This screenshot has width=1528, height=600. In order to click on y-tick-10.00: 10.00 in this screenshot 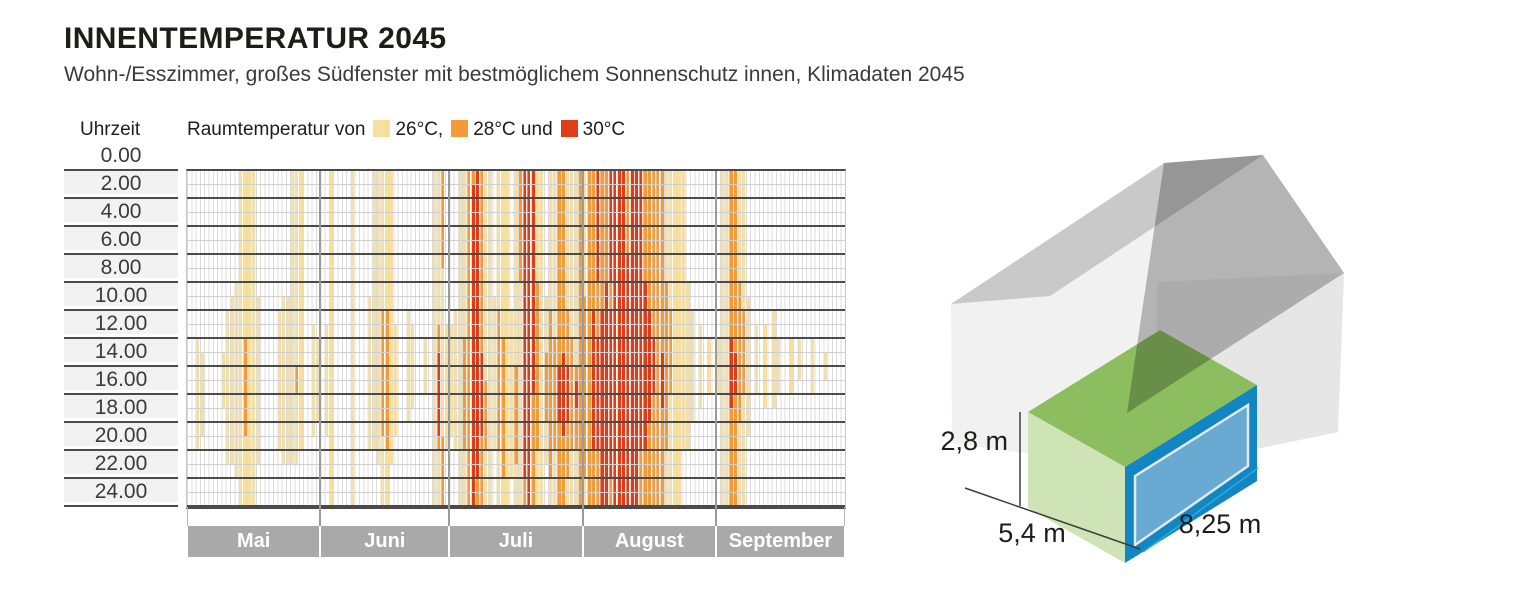, I will do `click(121, 297)`.